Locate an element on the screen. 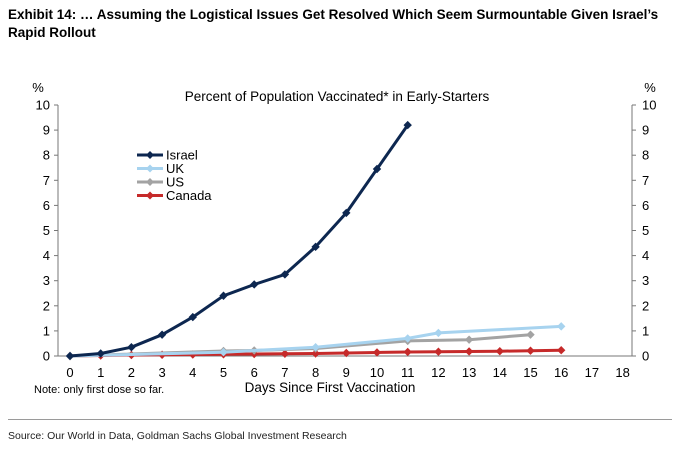  x-tick-label: 5 is located at coordinates (223, 372).